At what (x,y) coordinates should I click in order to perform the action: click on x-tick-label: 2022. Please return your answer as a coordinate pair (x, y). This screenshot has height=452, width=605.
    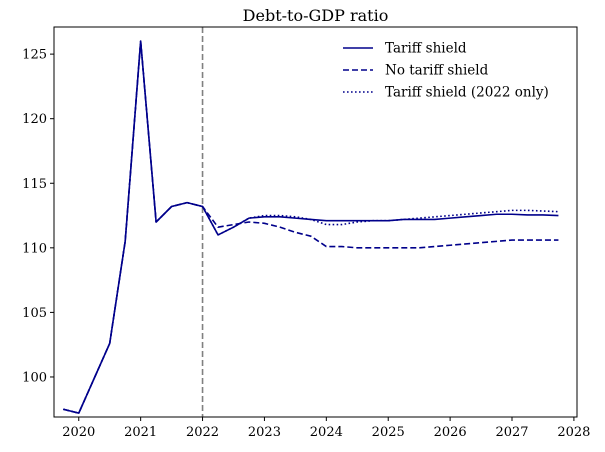
    Looking at the image, I should click on (202, 432).